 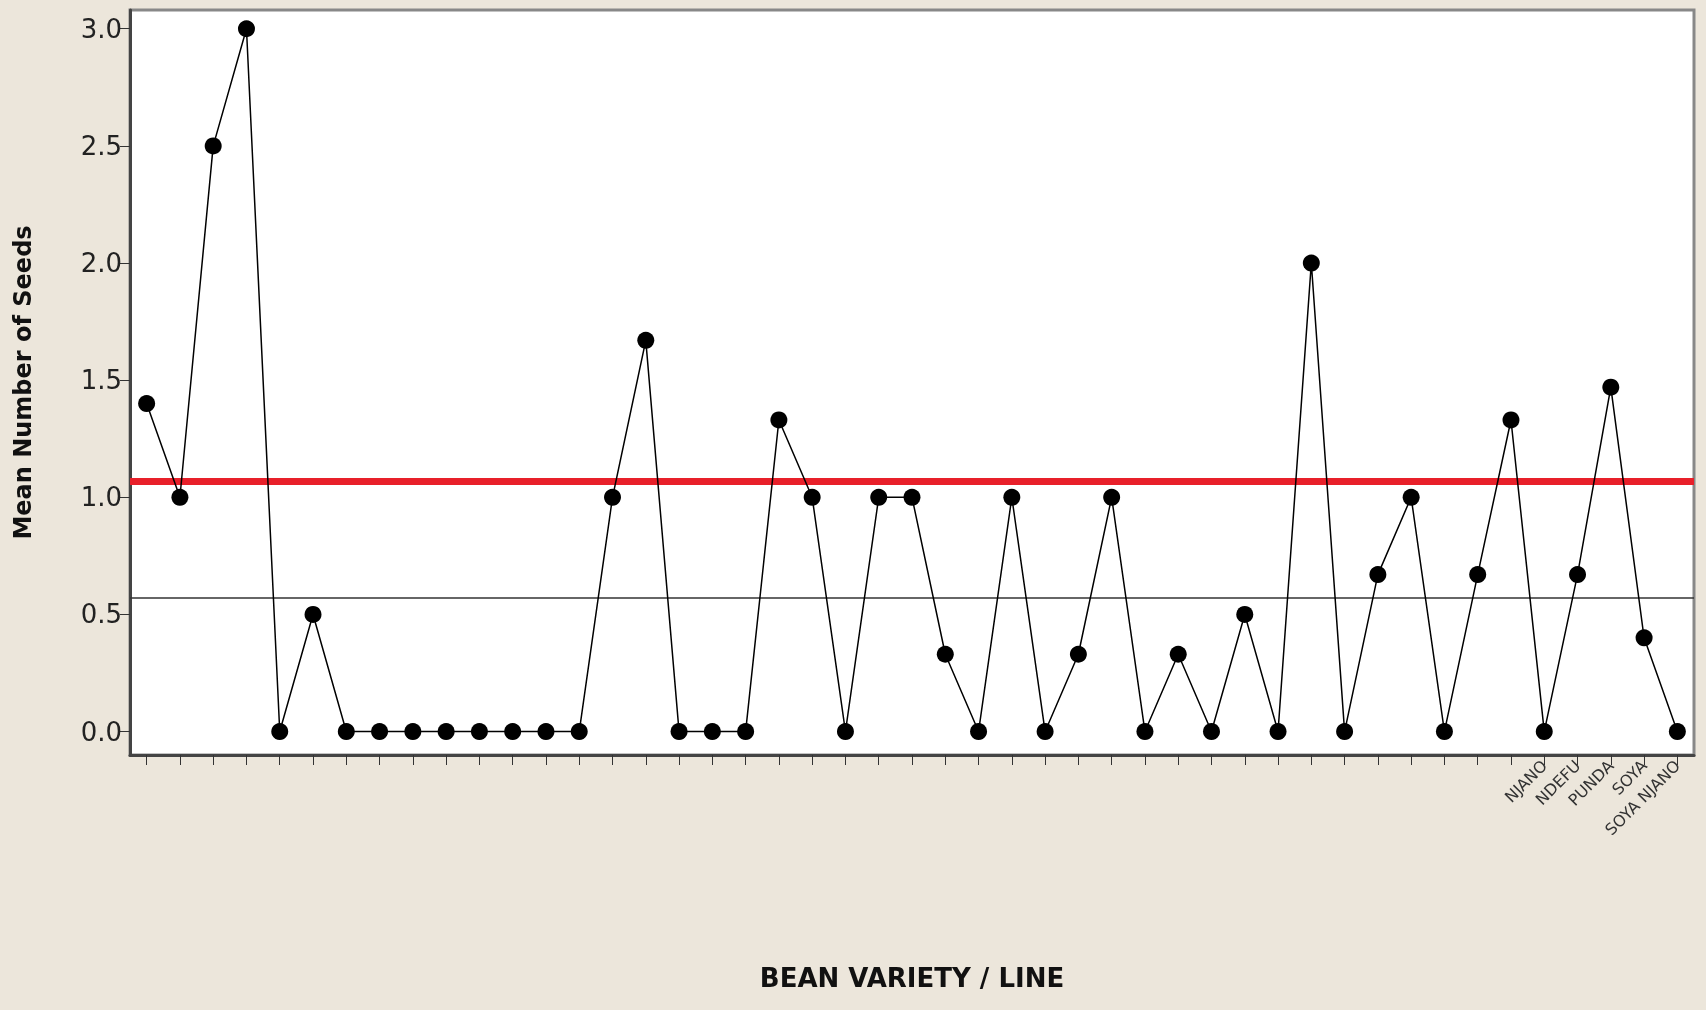 I want to click on y-tick-label: 3.0, so click(x=101, y=28).